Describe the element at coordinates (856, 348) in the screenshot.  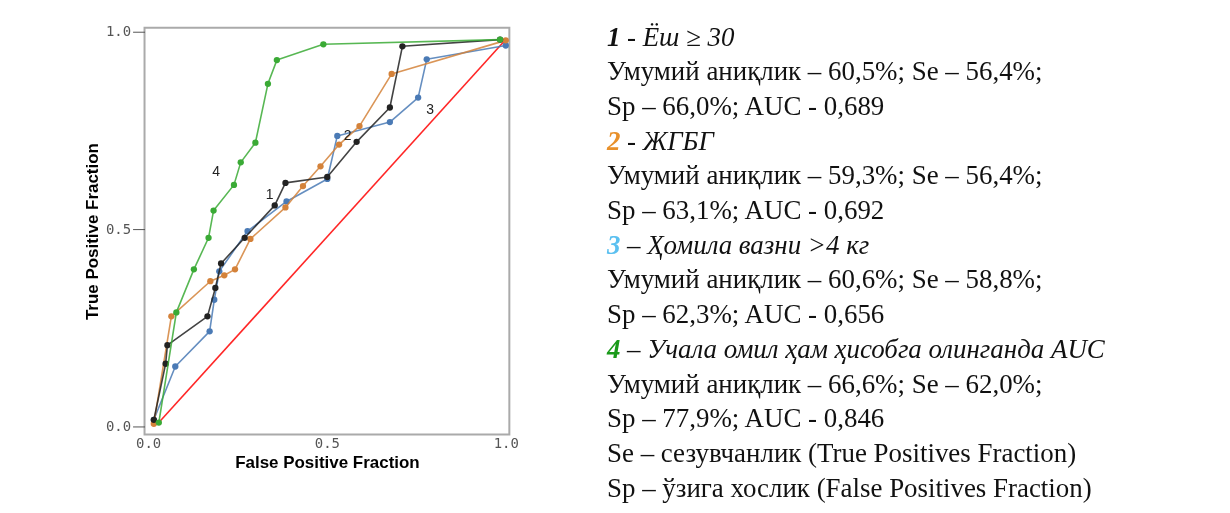
I see `text: 4 – Учала омил ҳам ҳисобга олинганда AUC` at that location.